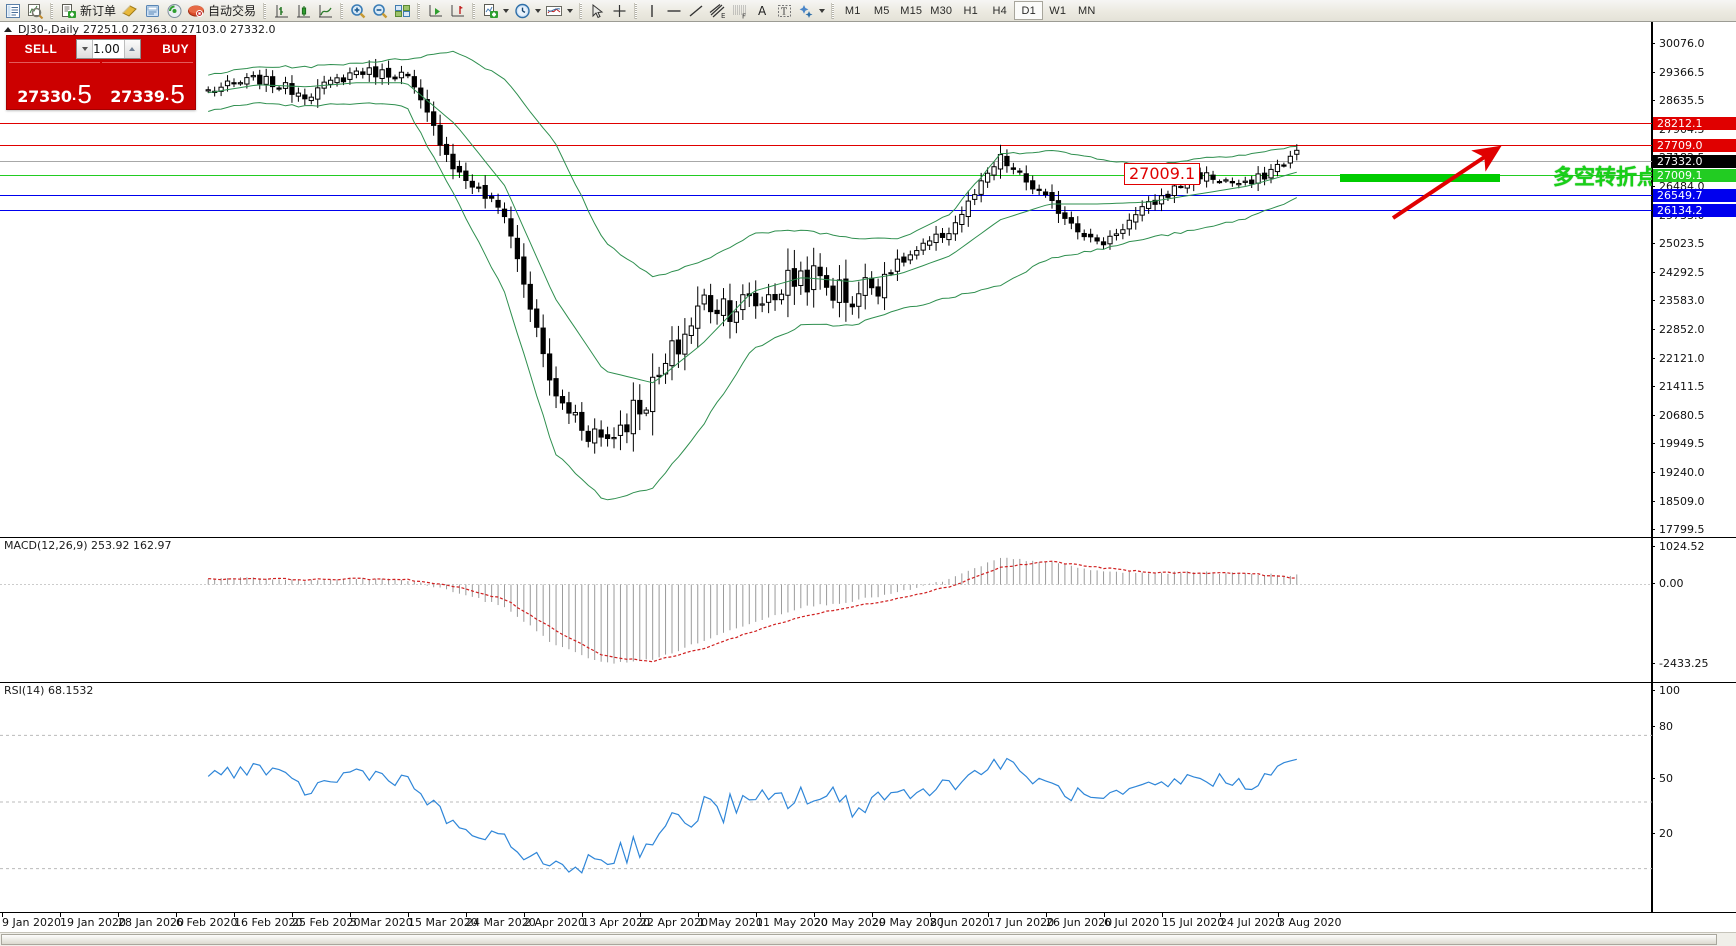 The height and width of the screenshot is (946, 1736). Describe the element at coordinates (881, 10) in the screenshot. I see `timeframe-m5: M5` at that location.